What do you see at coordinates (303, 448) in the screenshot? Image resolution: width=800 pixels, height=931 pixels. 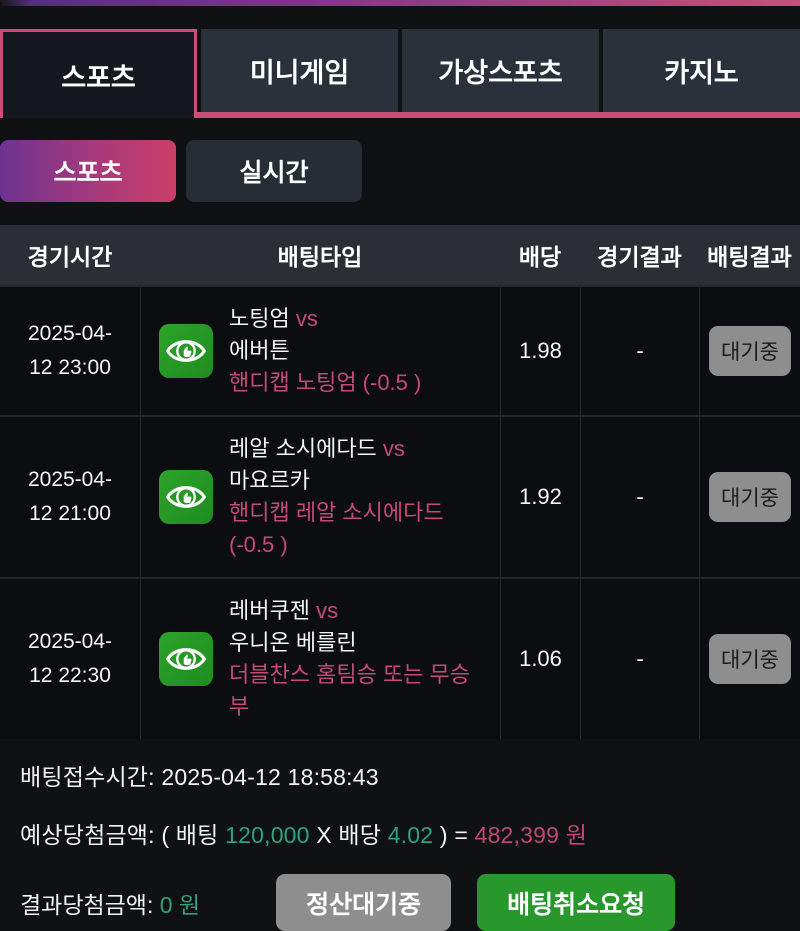 I see `home-team: 레알 소시에다드` at bounding box center [303, 448].